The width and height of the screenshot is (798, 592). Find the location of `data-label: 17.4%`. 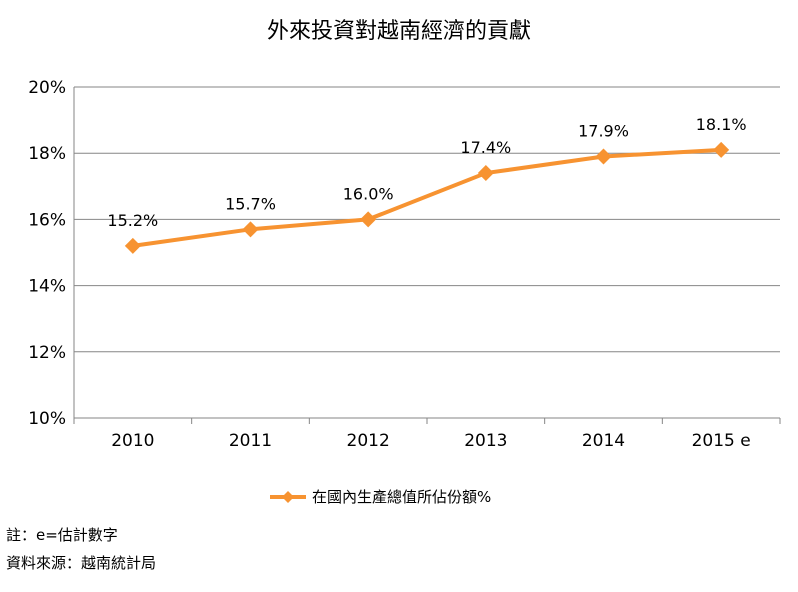

data-label: 17.4% is located at coordinates (485, 147).